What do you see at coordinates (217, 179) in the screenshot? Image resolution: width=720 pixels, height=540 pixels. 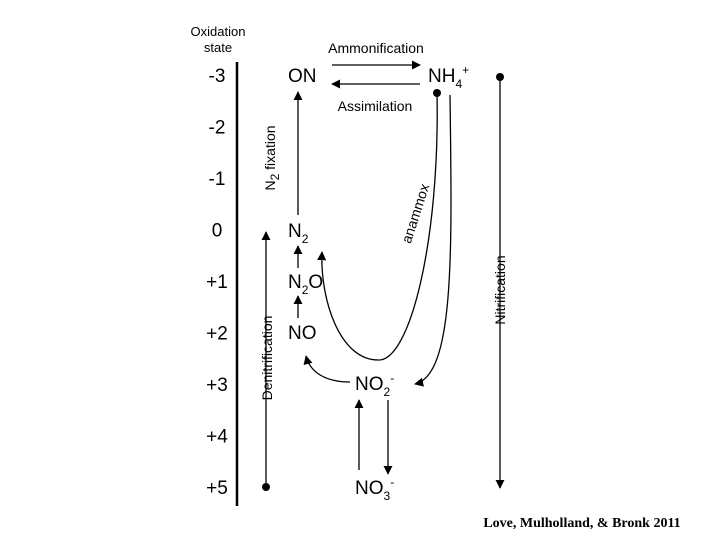 I see `oxidation-level: -1` at bounding box center [217, 179].